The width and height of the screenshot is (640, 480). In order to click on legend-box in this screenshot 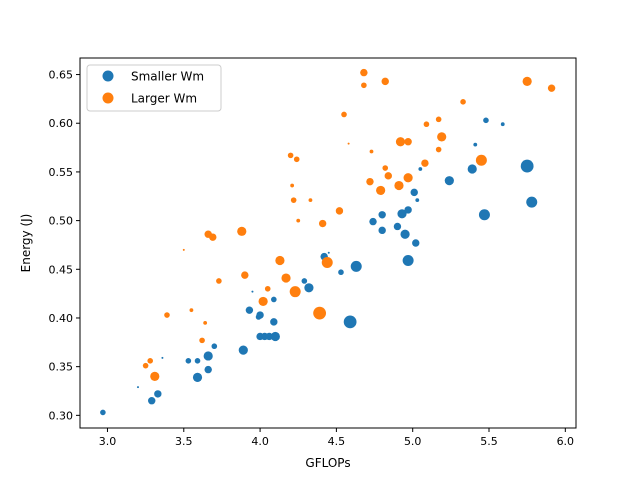, I will do `click(154, 88)`.